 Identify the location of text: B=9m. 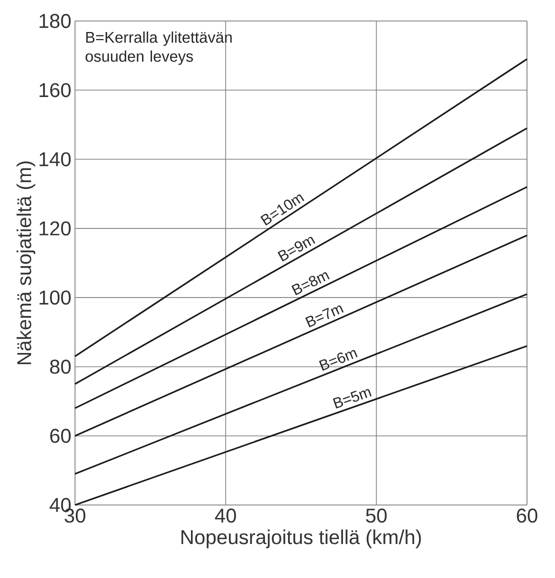
(297, 249).